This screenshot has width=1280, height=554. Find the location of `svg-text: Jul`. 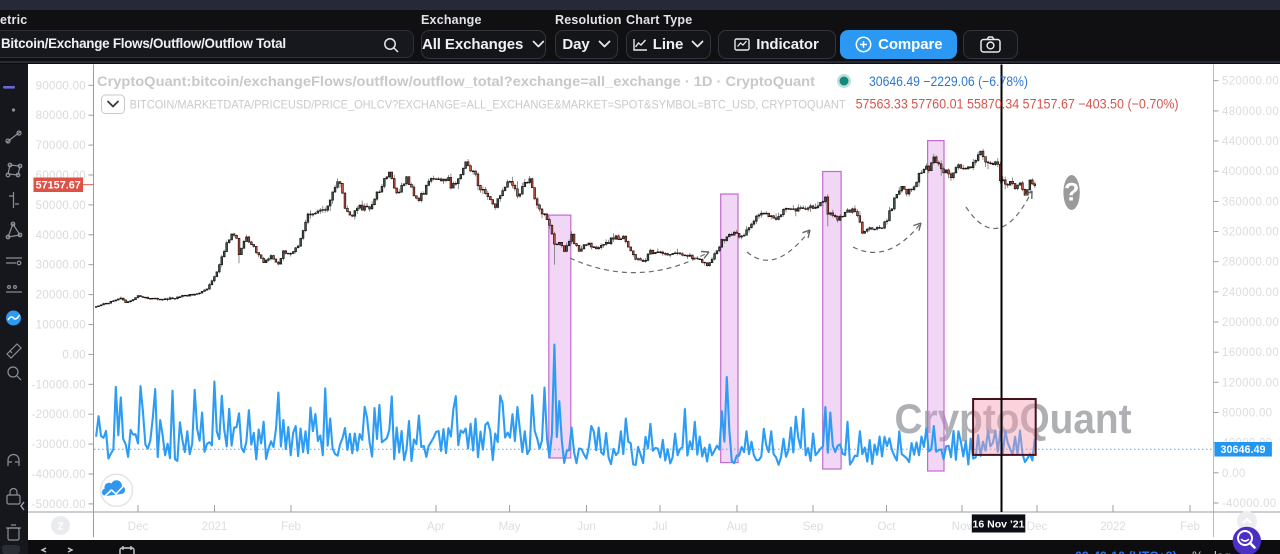

svg-text: Jul is located at coordinates (660, 527).